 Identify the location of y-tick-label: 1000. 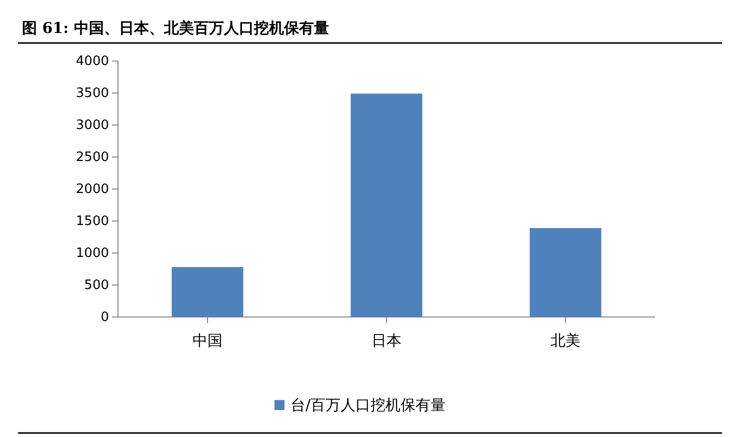
(92, 254).